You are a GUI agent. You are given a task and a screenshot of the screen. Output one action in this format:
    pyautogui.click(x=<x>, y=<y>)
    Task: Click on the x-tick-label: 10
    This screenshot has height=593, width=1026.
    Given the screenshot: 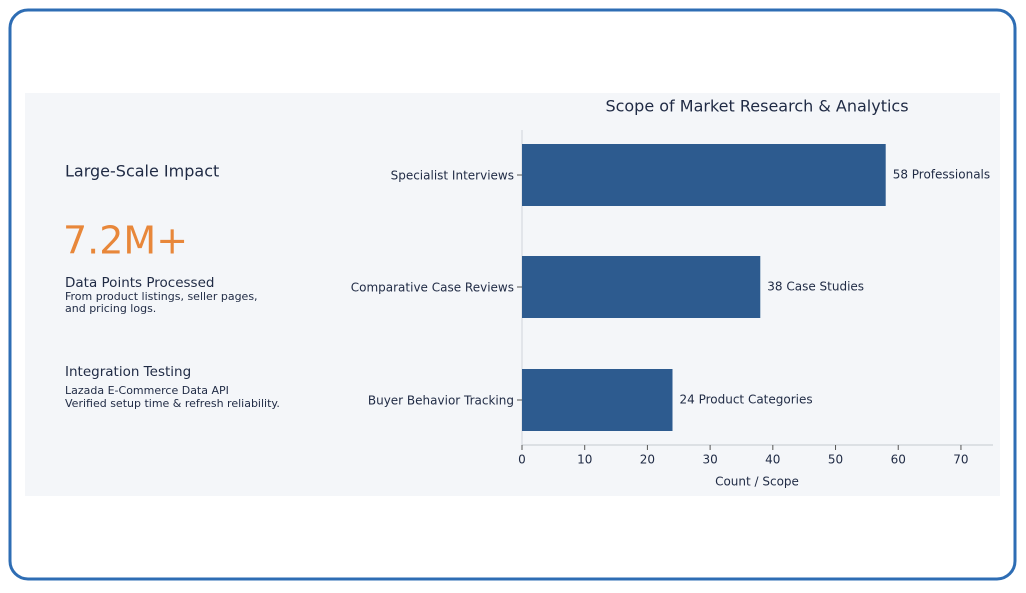 What is the action you would take?
    pyautogui.click(x=584, y=460)
    